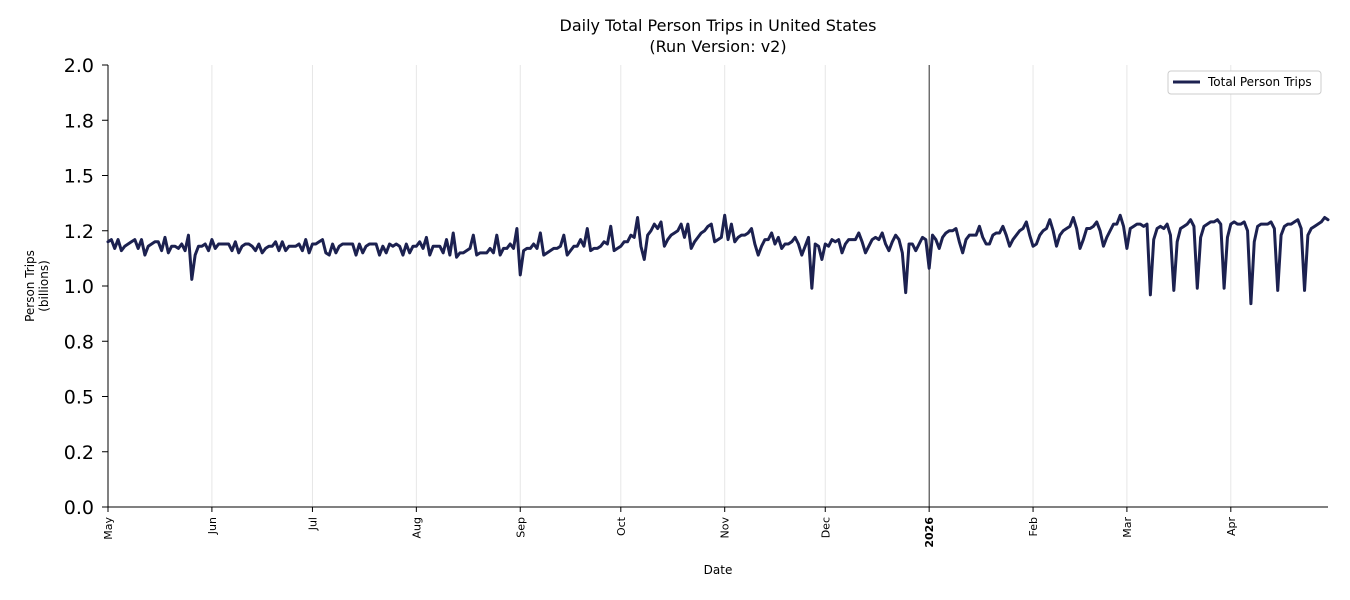 Image resolution: width=1350 pixels, height=600 pixels. What do you see at coordinates (725, 528) in the screenshot?
I see `x-tick-label-6: Nov` at bounding box center [725, 528].